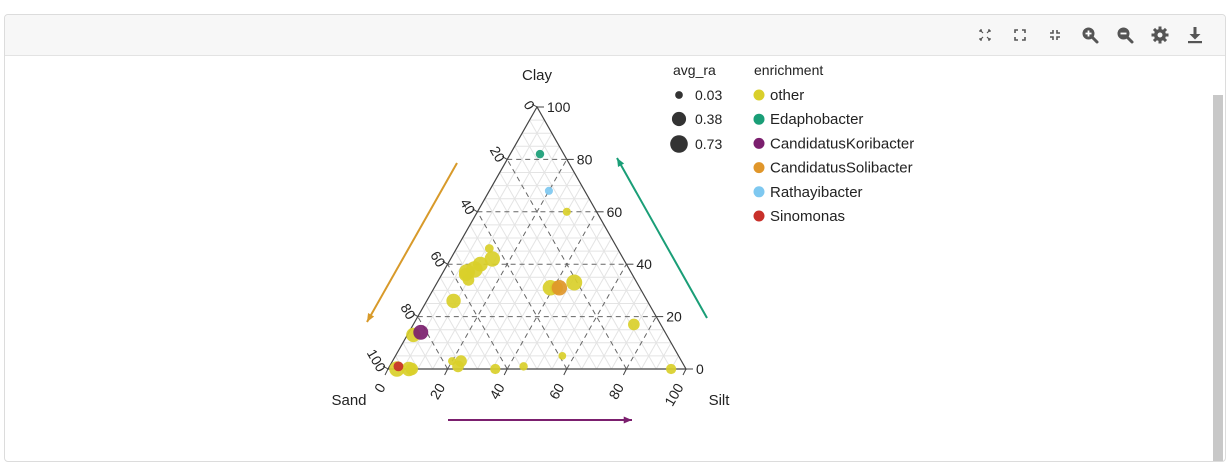 The height and width of the screenshot is (467, 1230). What do you see at coordinates (1090, 35) in the screenshot?
I see `zoom-in-icon` at bounding box center [1090, 35].